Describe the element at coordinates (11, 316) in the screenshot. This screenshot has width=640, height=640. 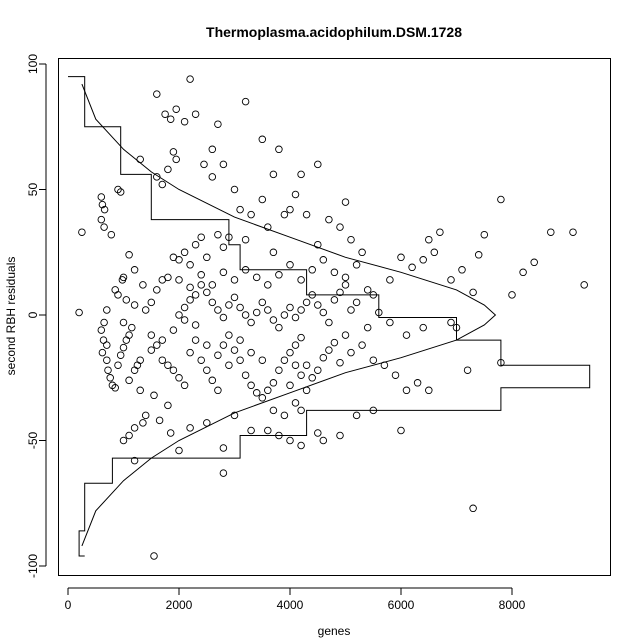
I see `y-axis-label: second RBH residuals` at that location.